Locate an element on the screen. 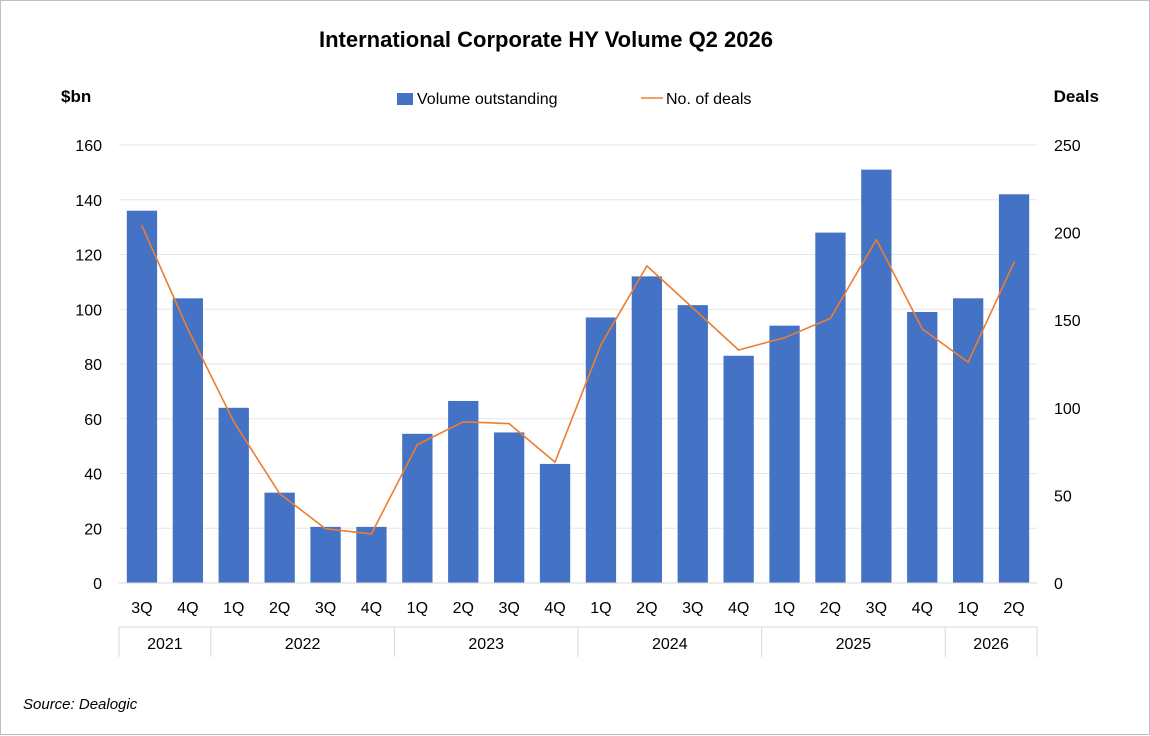 This screenshot has height=736, width=1150. y-right-tick-label: 200 is located at coordinates (1067, 234).